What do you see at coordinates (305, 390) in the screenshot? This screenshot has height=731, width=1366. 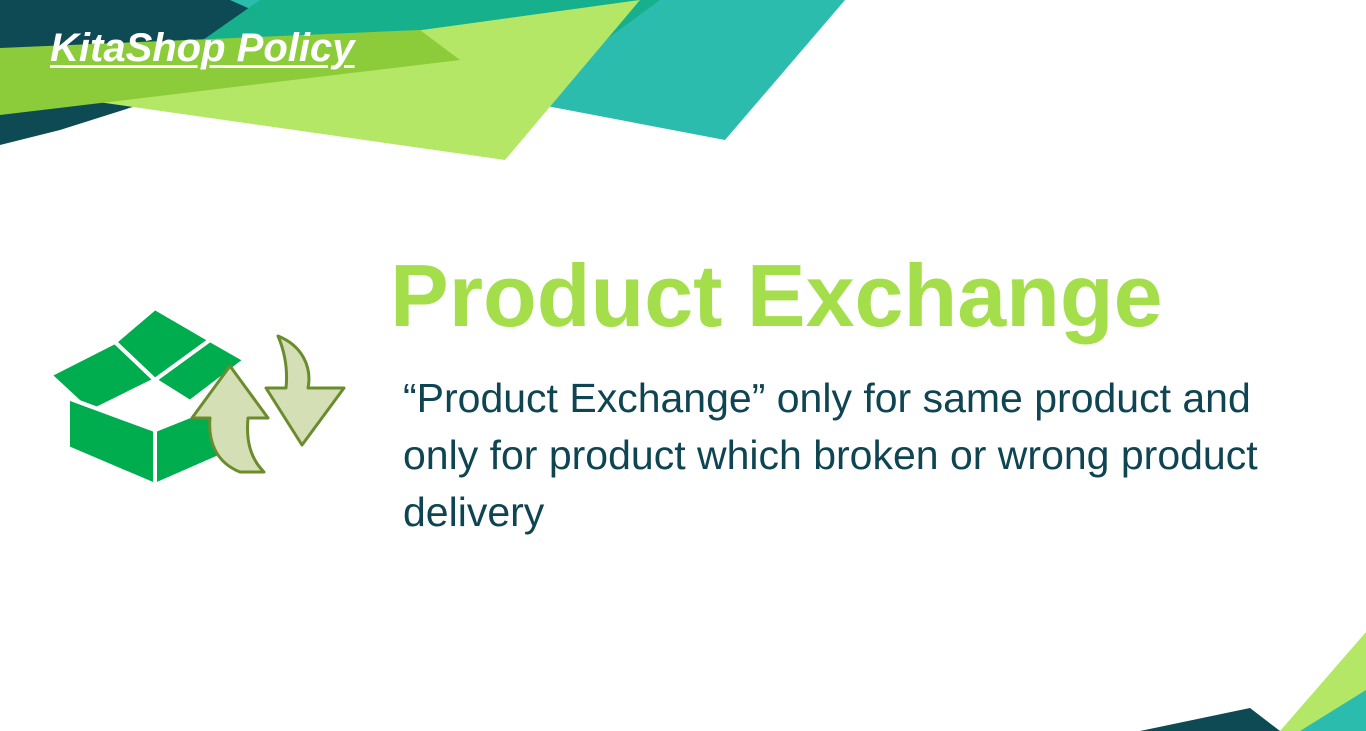 I see `arrow-down-icon` at bounding box center [305, 390].